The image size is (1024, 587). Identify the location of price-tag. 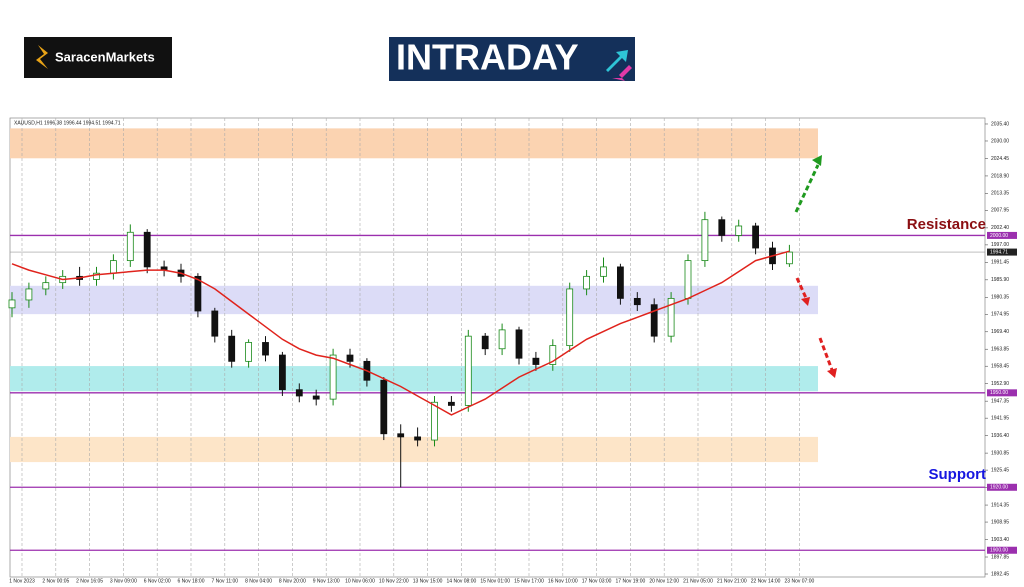
(1002, 252).